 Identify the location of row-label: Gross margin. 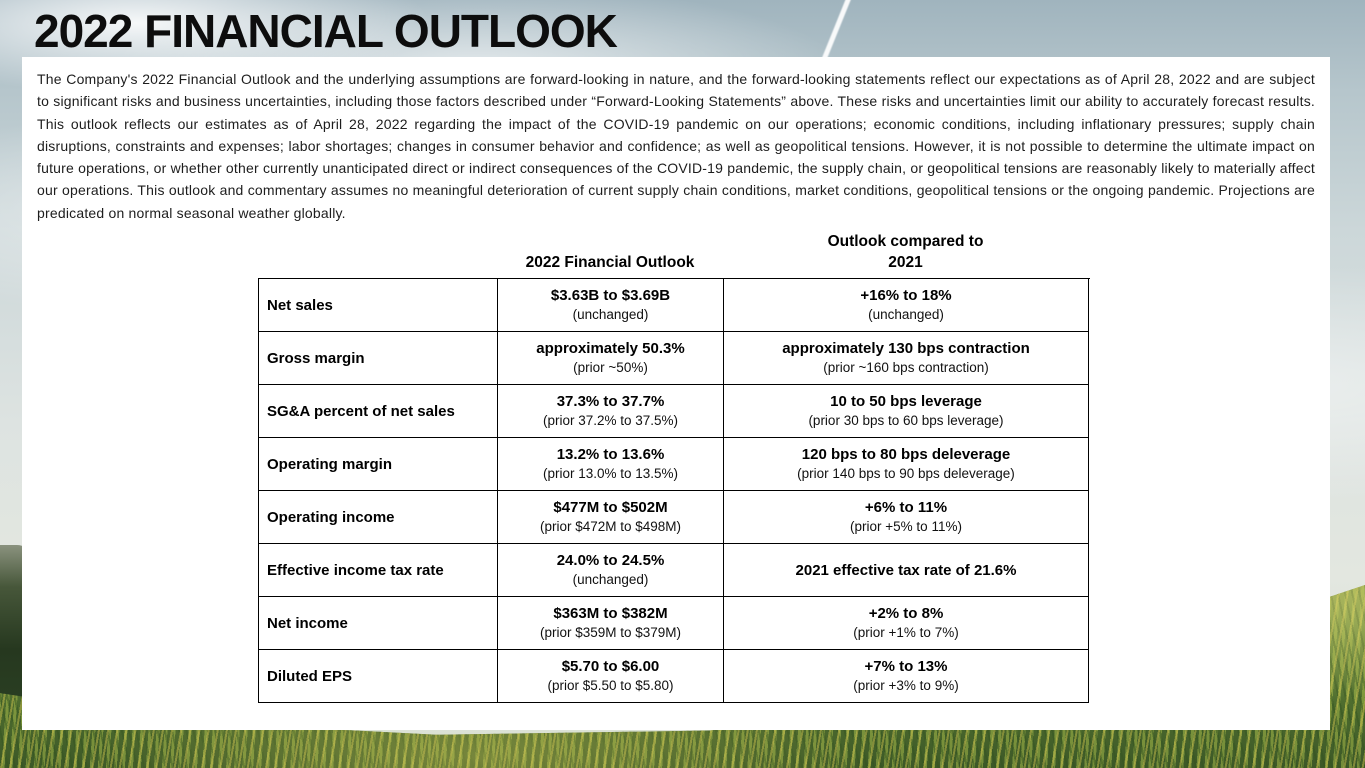
(378, 359).